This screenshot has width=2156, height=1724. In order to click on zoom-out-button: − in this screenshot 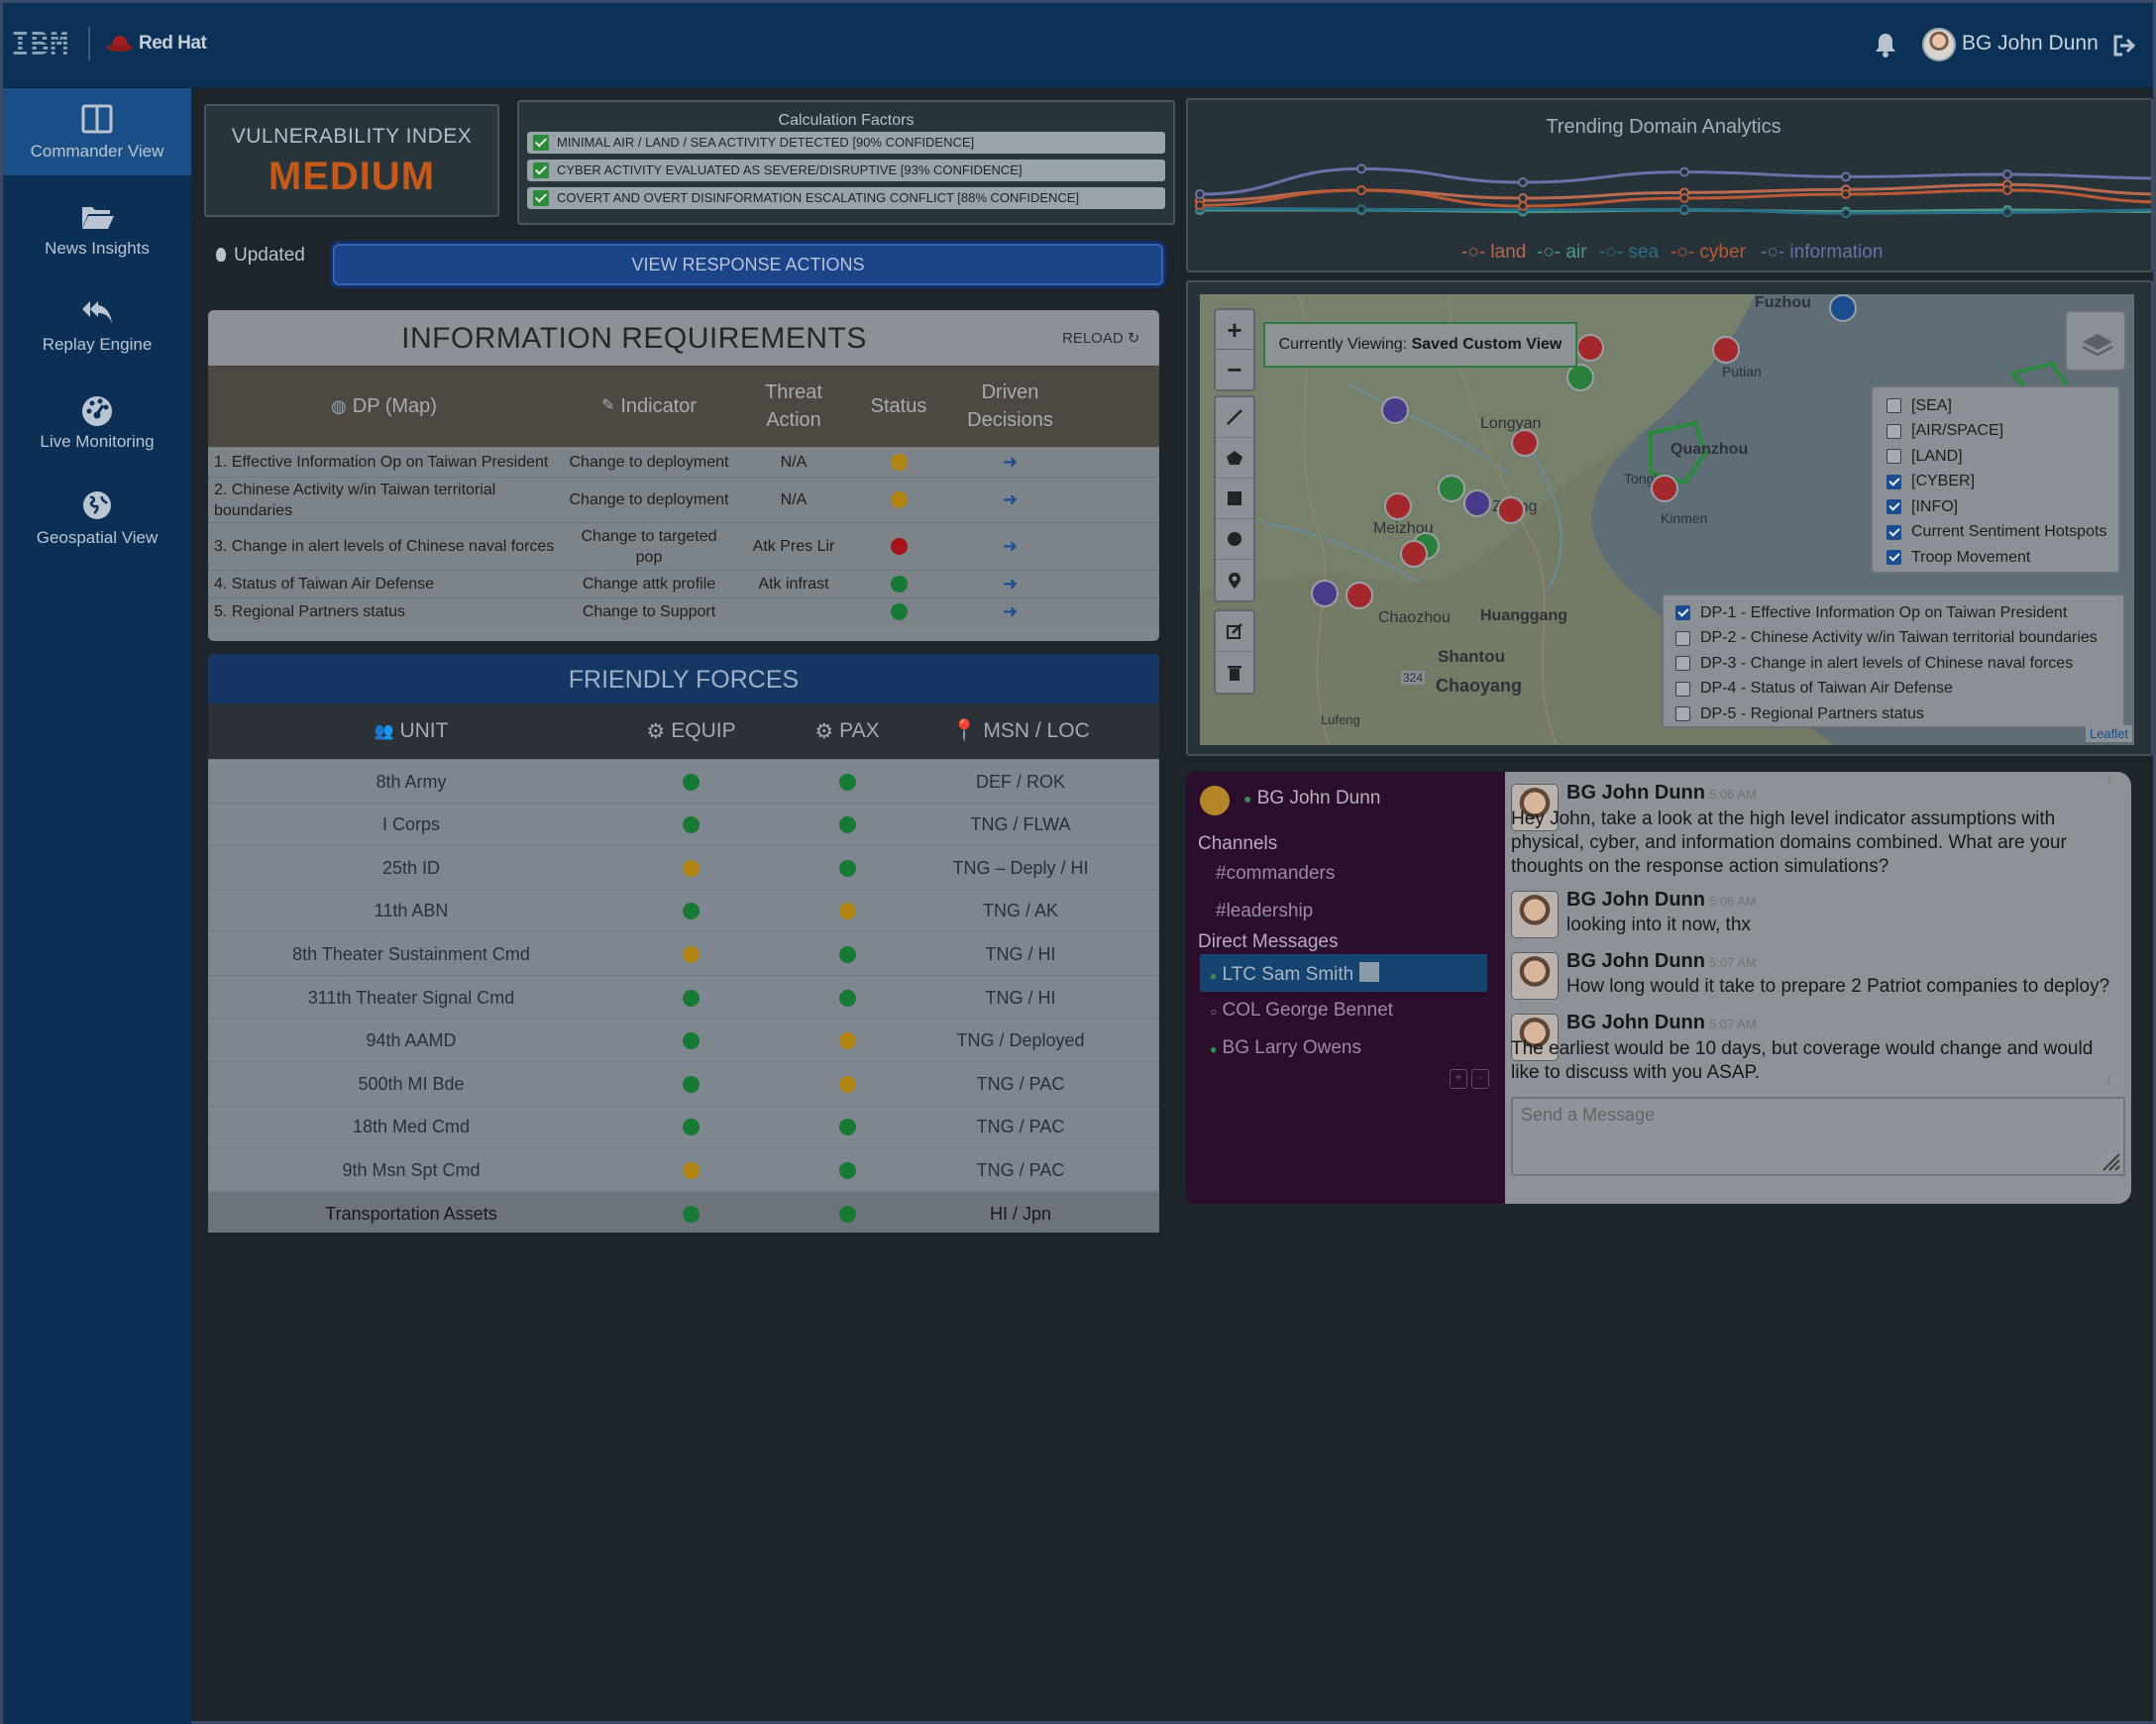, I will do `click(1234, 369)`.